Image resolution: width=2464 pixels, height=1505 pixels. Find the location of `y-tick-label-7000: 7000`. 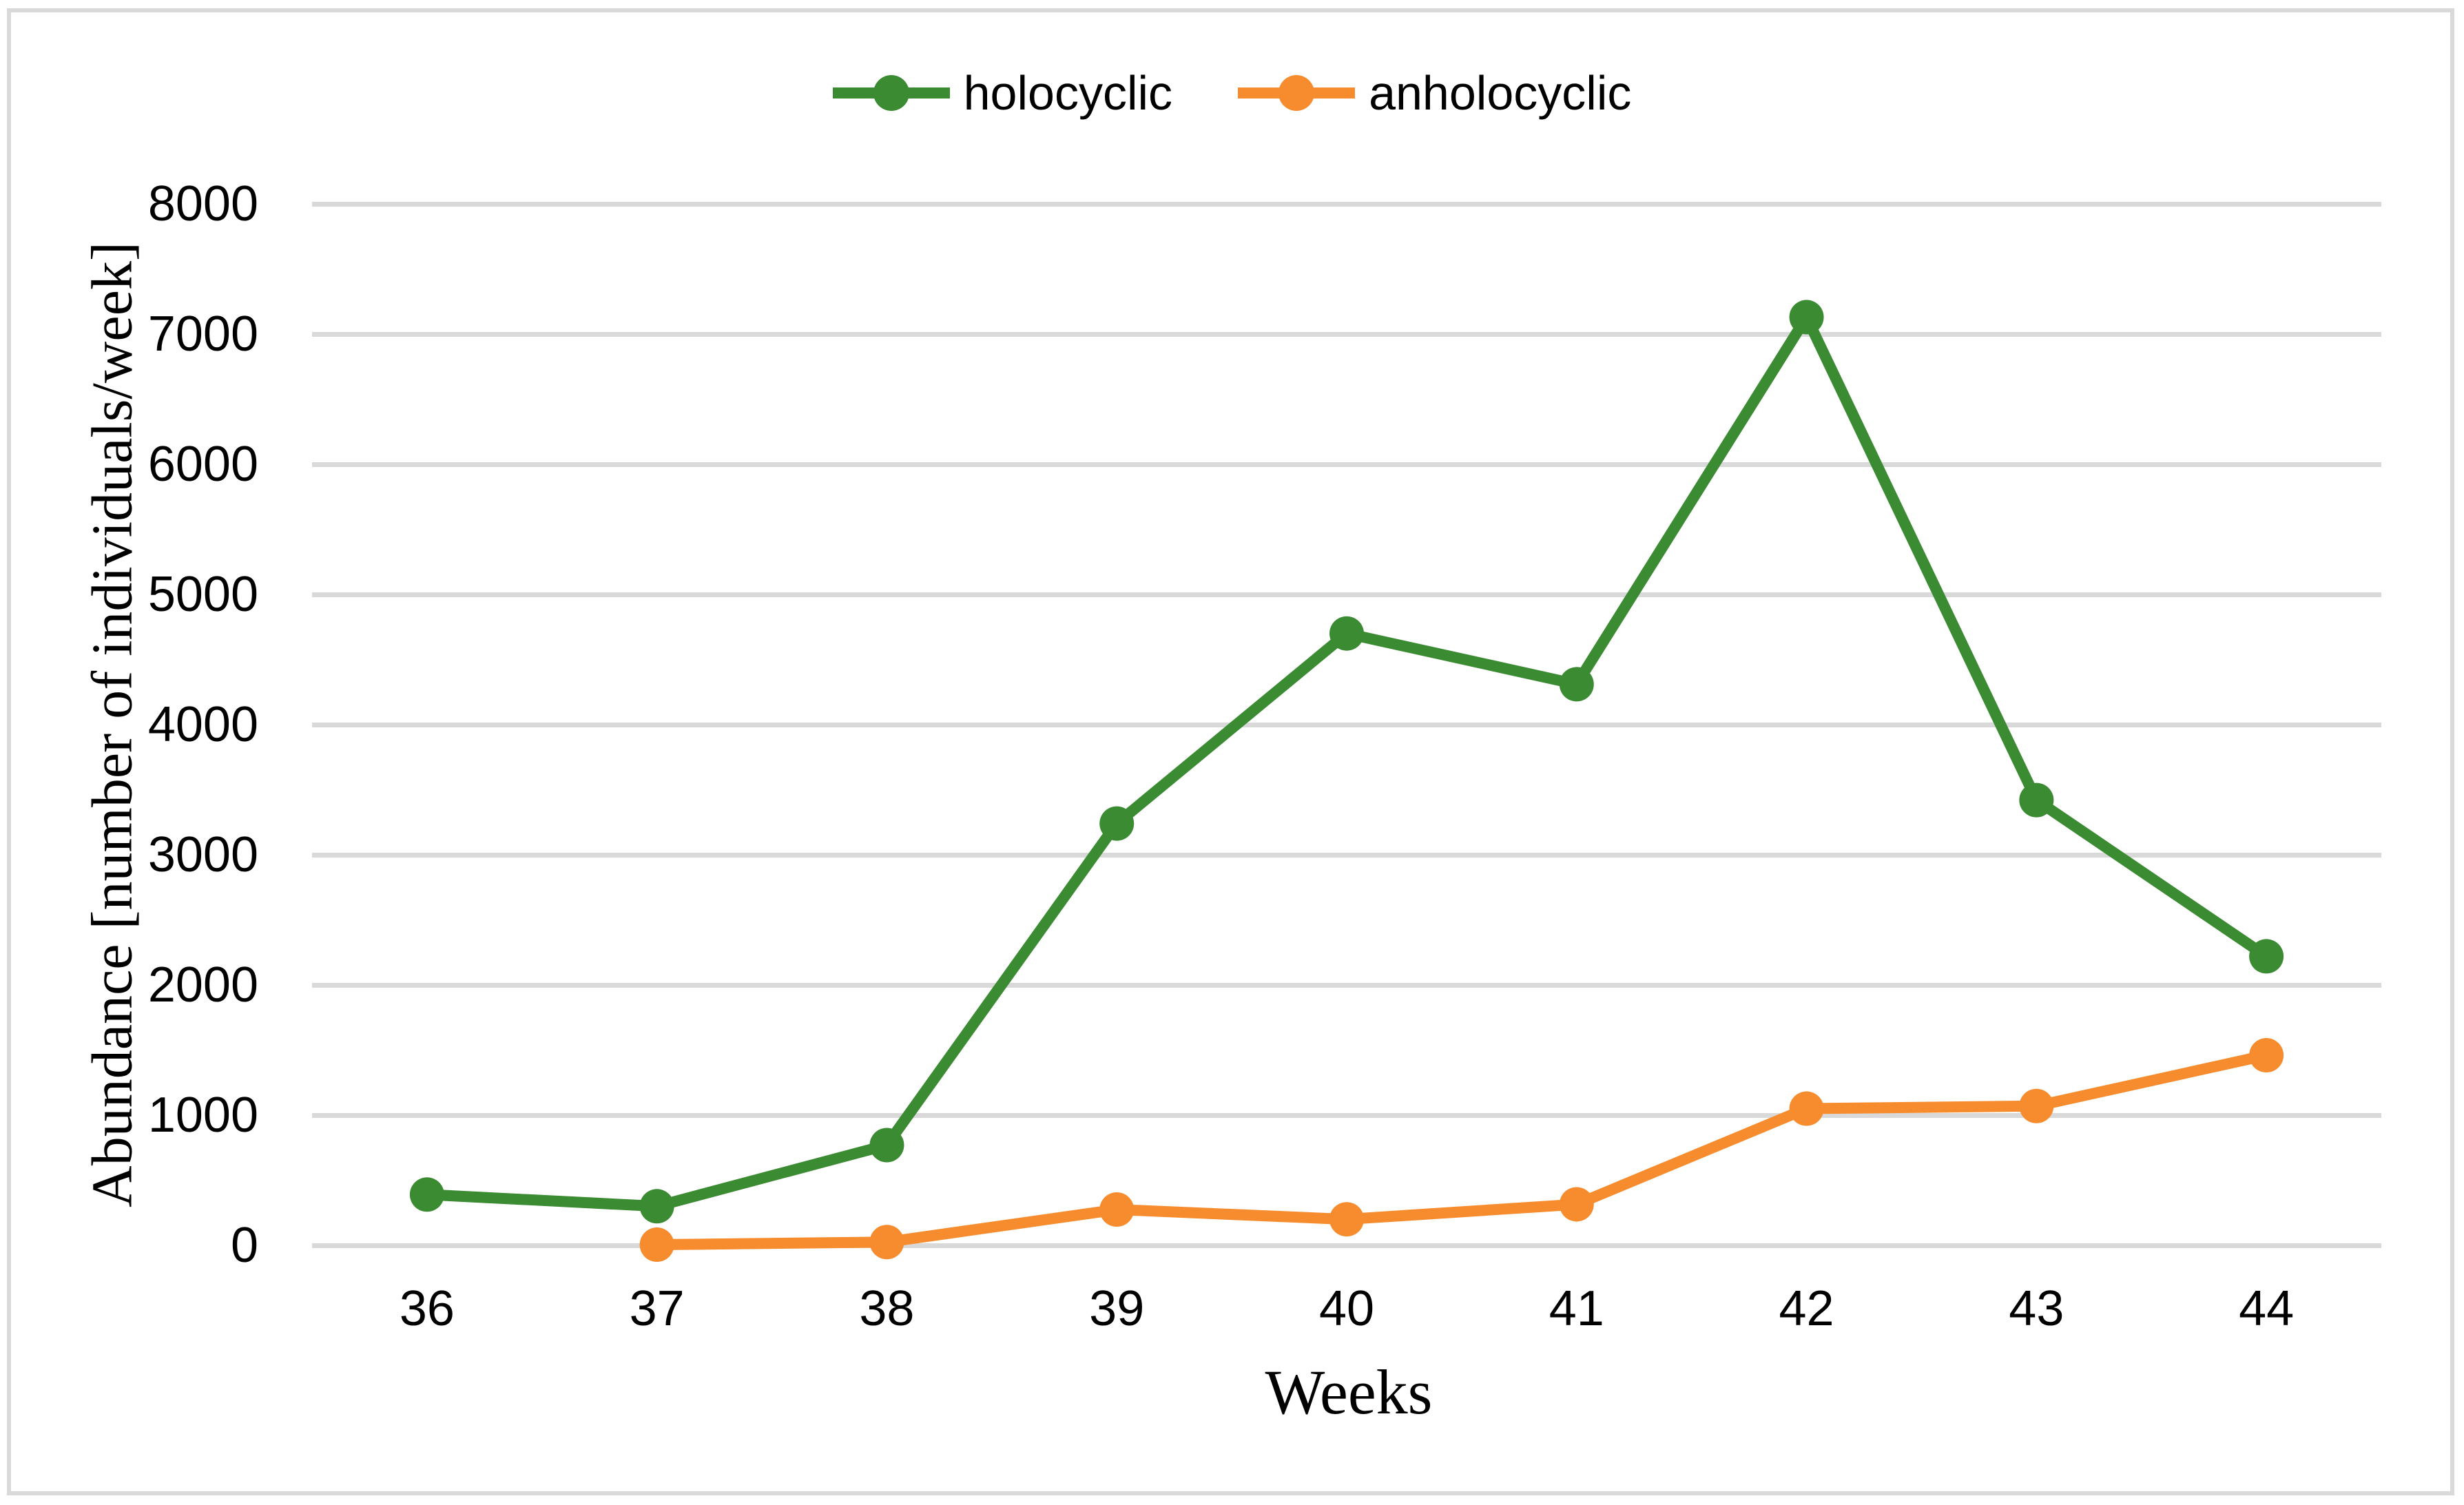

y-tick-label-7000: 7000 is located at coordinates (202, 334).